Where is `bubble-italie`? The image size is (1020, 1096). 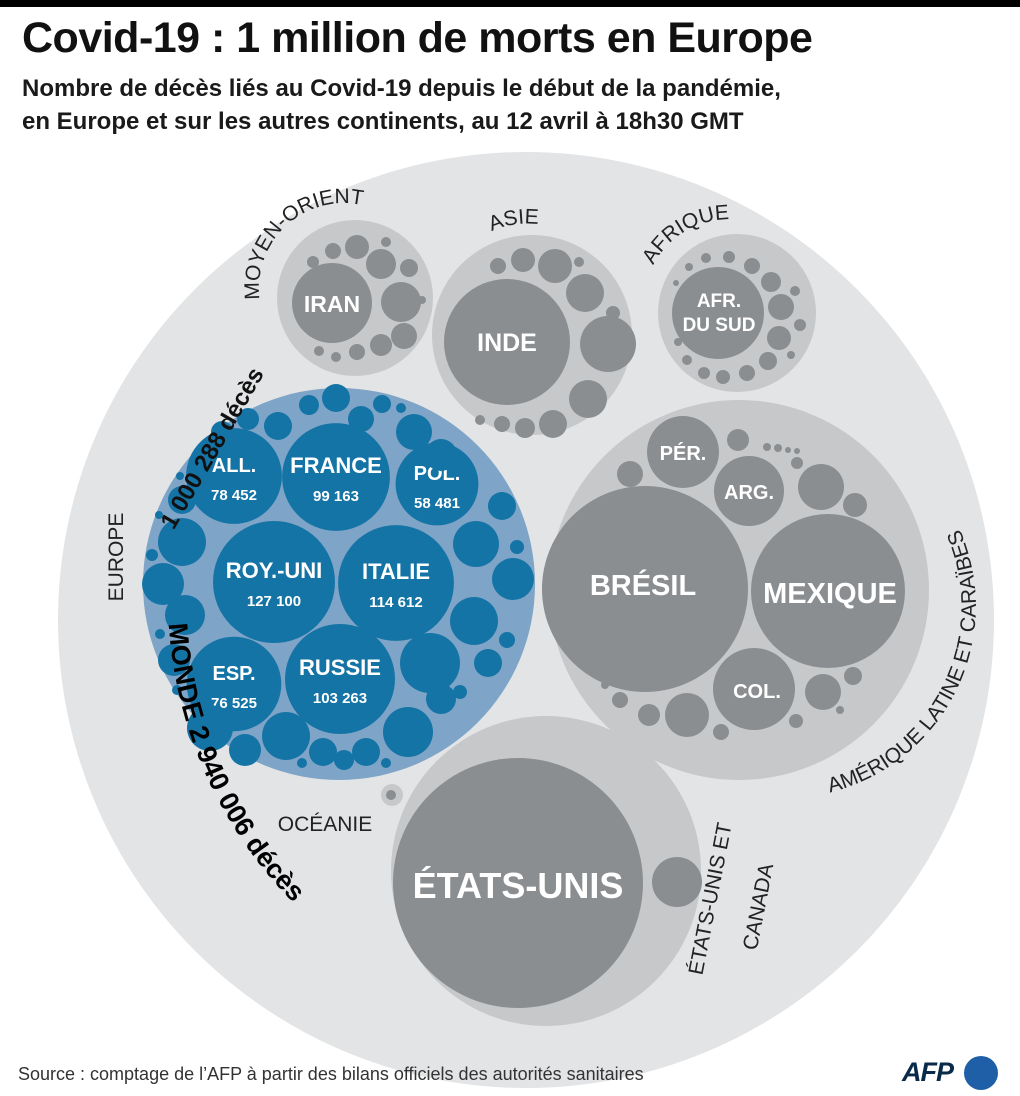
bubble-italie is located at coordinates (396, 583).